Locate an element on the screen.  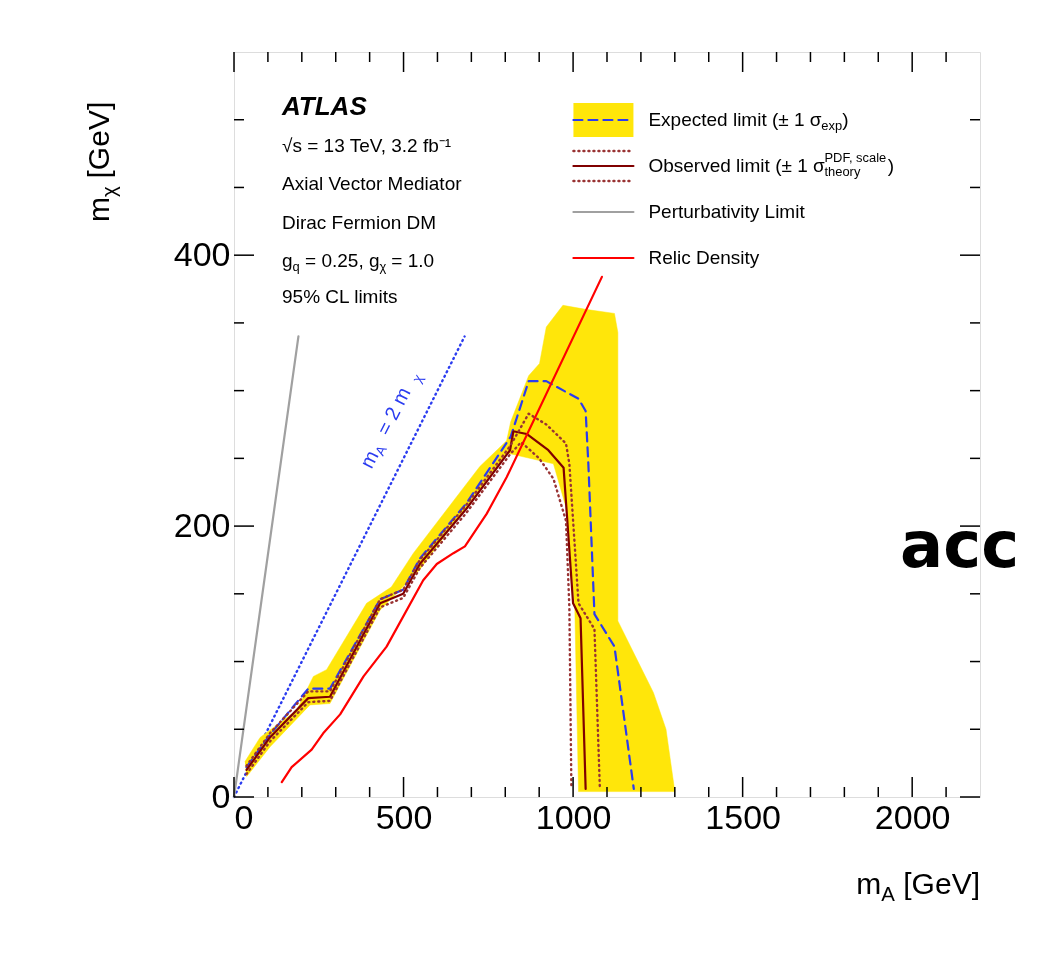
annotation: Axial Vector Mediator is located at coordinates (372, 183).